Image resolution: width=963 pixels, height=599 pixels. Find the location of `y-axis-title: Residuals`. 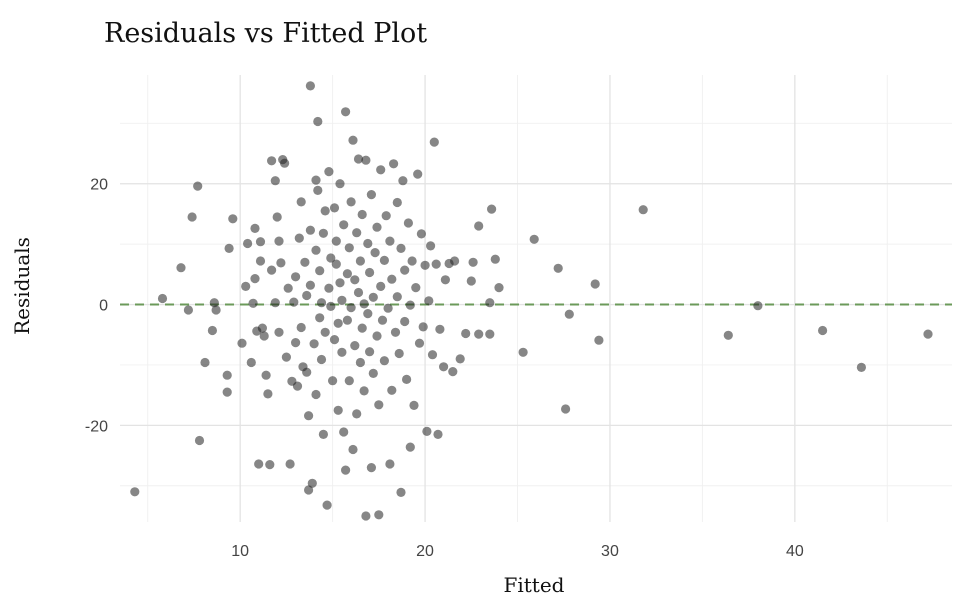

y-axis-title: Residuals is located at coordinates (22, 286).